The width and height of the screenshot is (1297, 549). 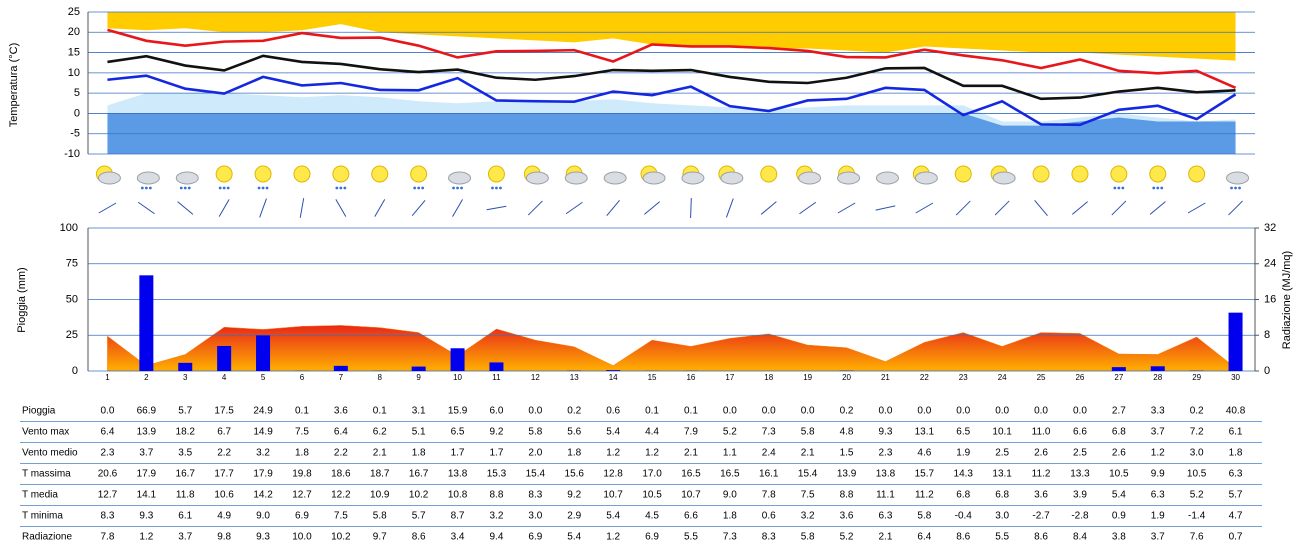 What do you see at coordinates (1041, 516) in the screenshot?
I see `cell: -2.7` at bounding box center [1041, 516].